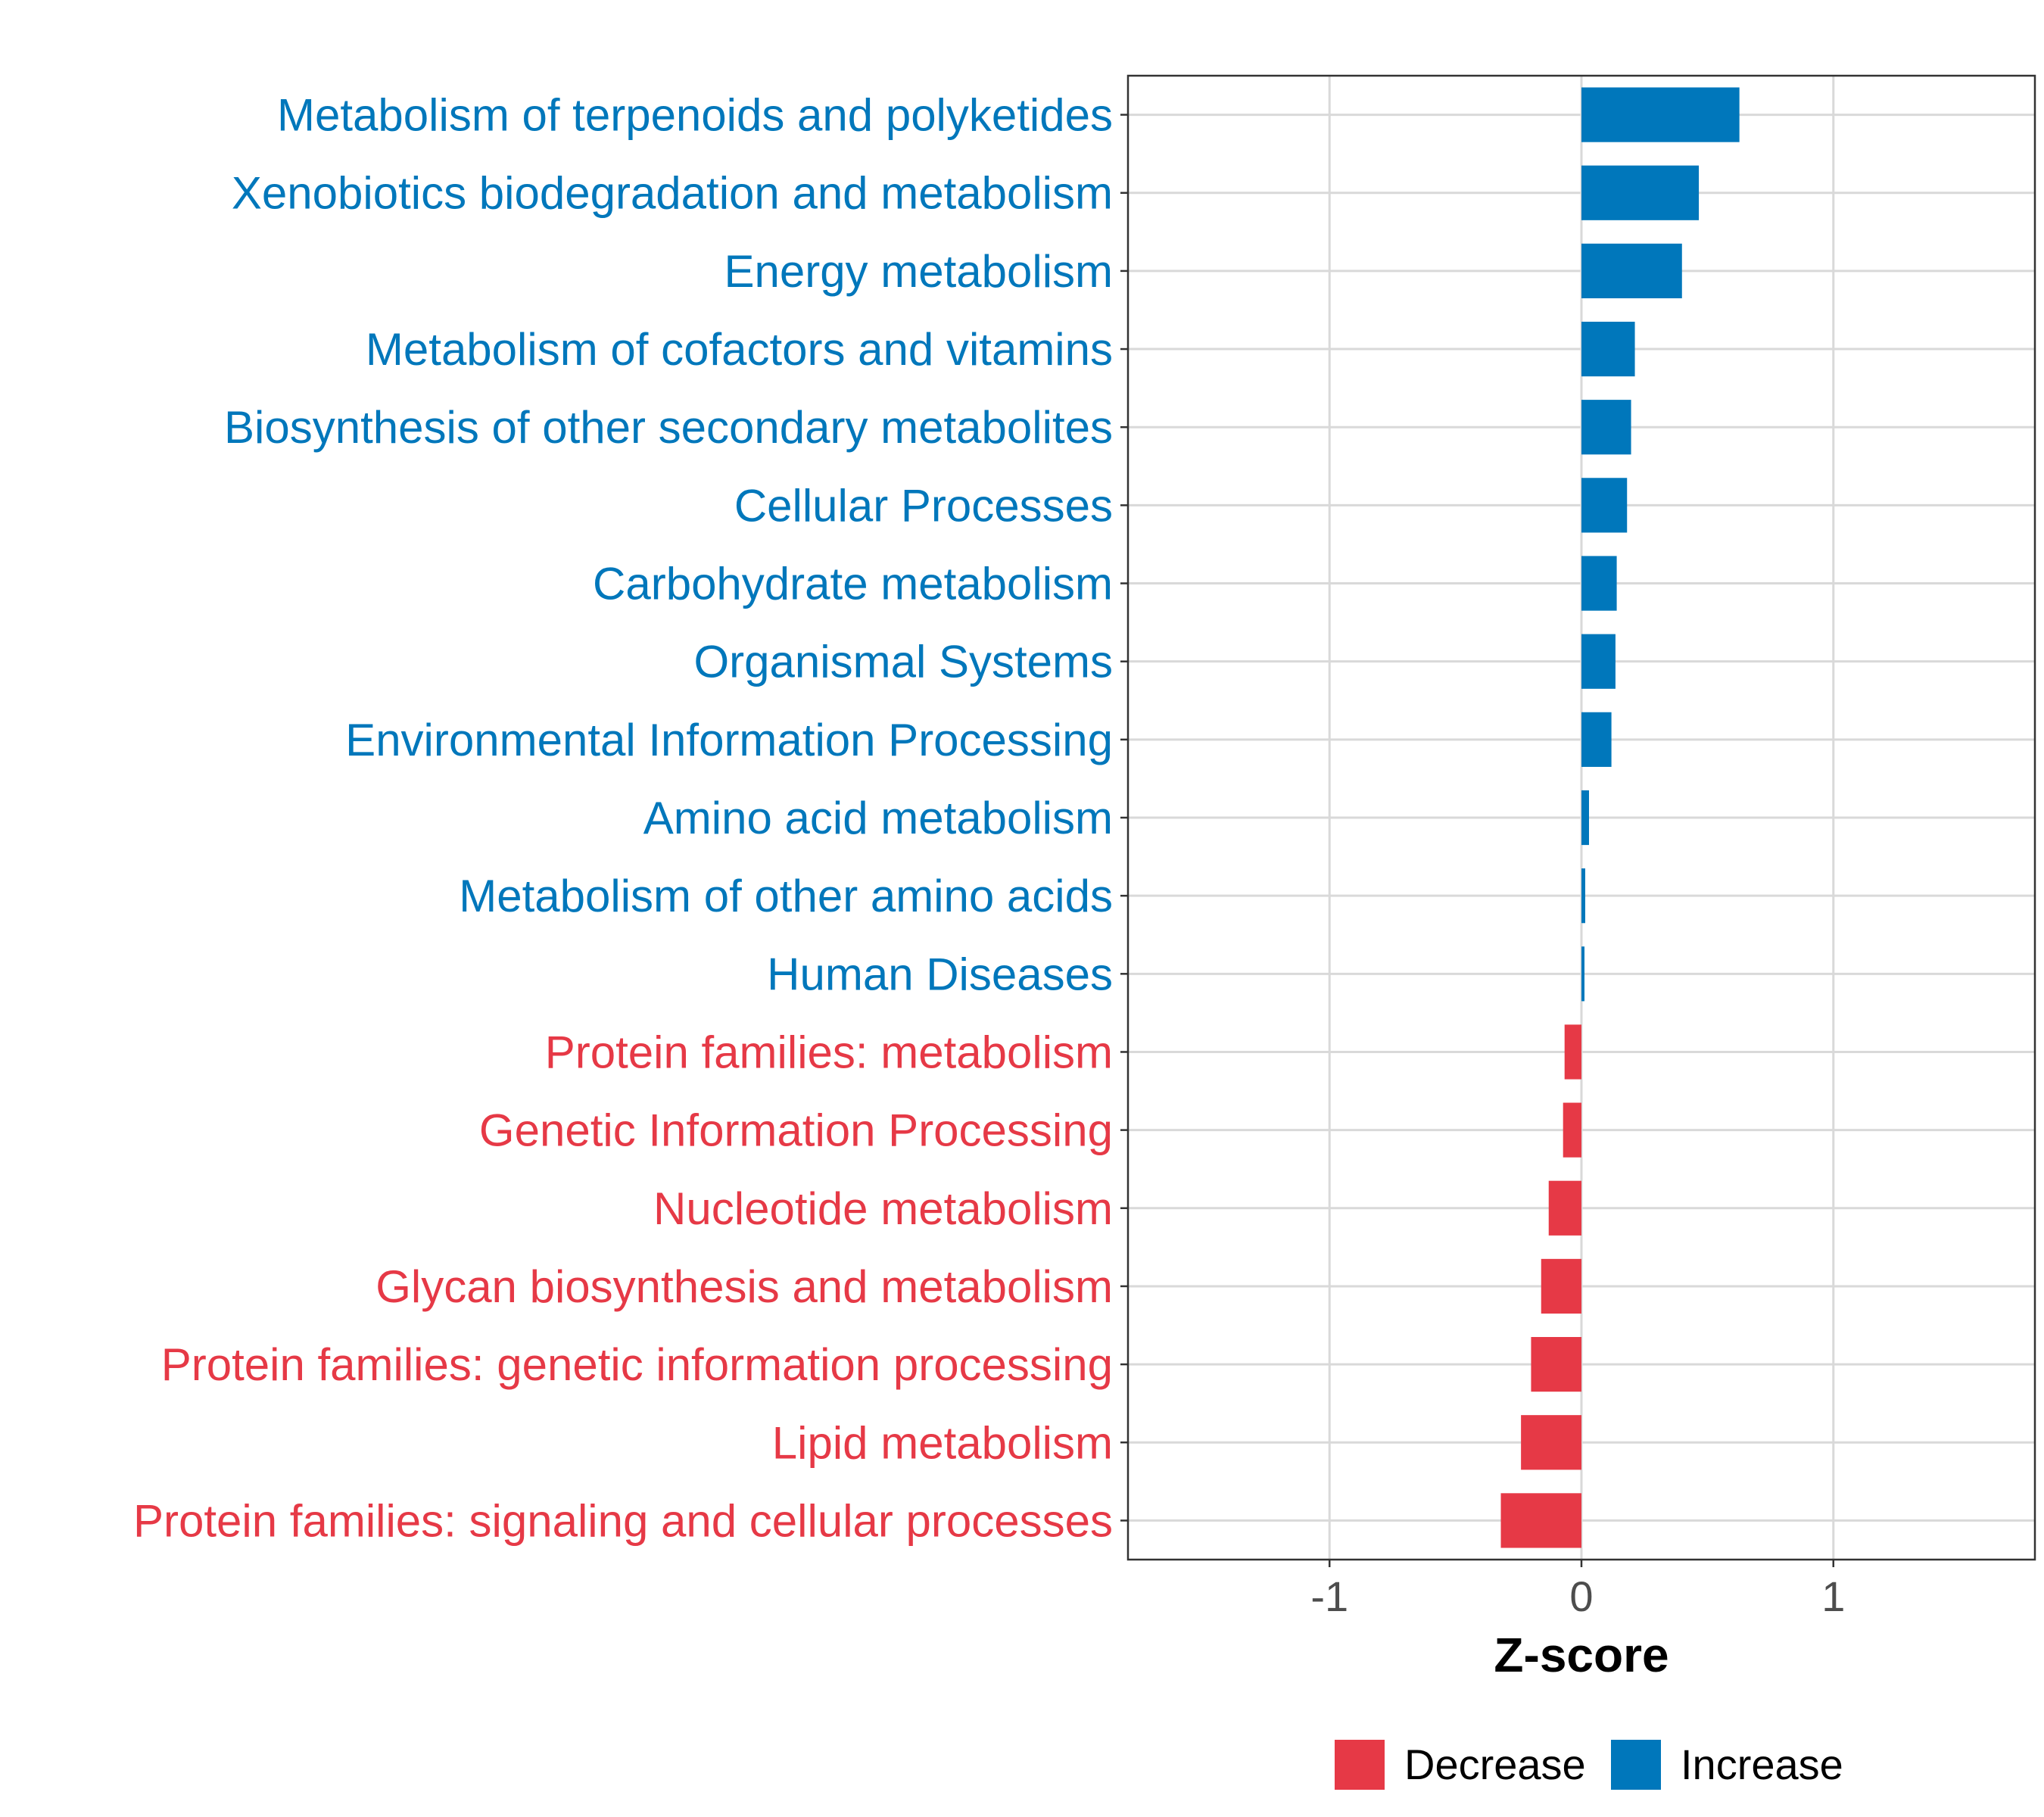  Describe the element at coordinates (729, 740) in the screenshot. I see `y-tick-label: Environmental Information Processing` at that location.